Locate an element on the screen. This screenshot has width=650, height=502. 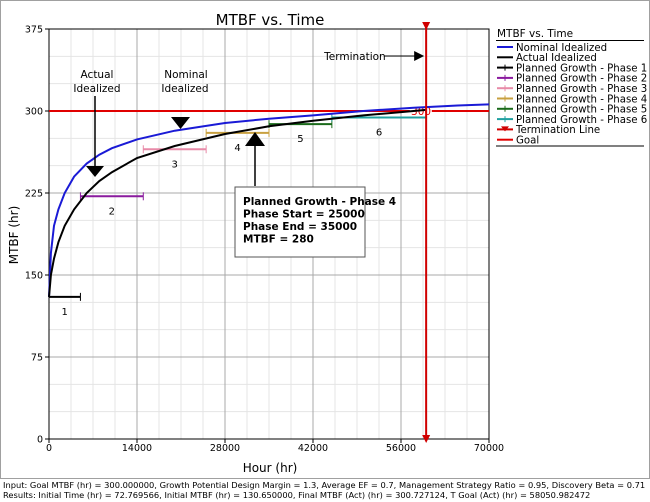
legend-item-label: Planned Growth - Phase 2 is located at coordinates (581, 79).